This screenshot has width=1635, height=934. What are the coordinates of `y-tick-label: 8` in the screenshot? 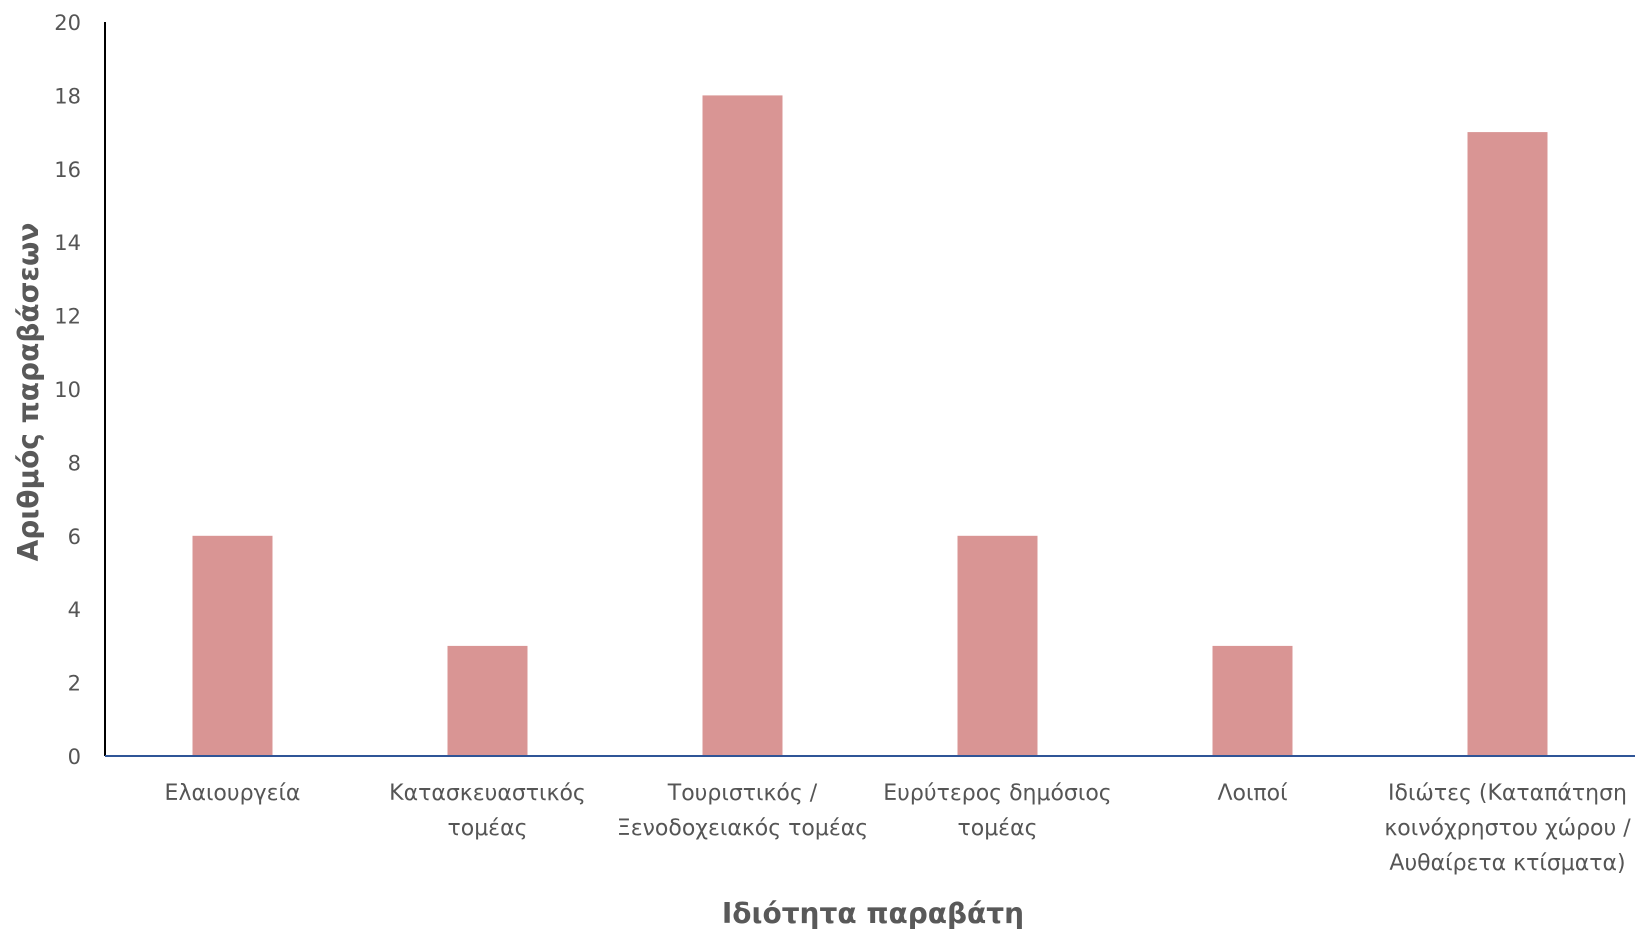 It's located at (74, 463).